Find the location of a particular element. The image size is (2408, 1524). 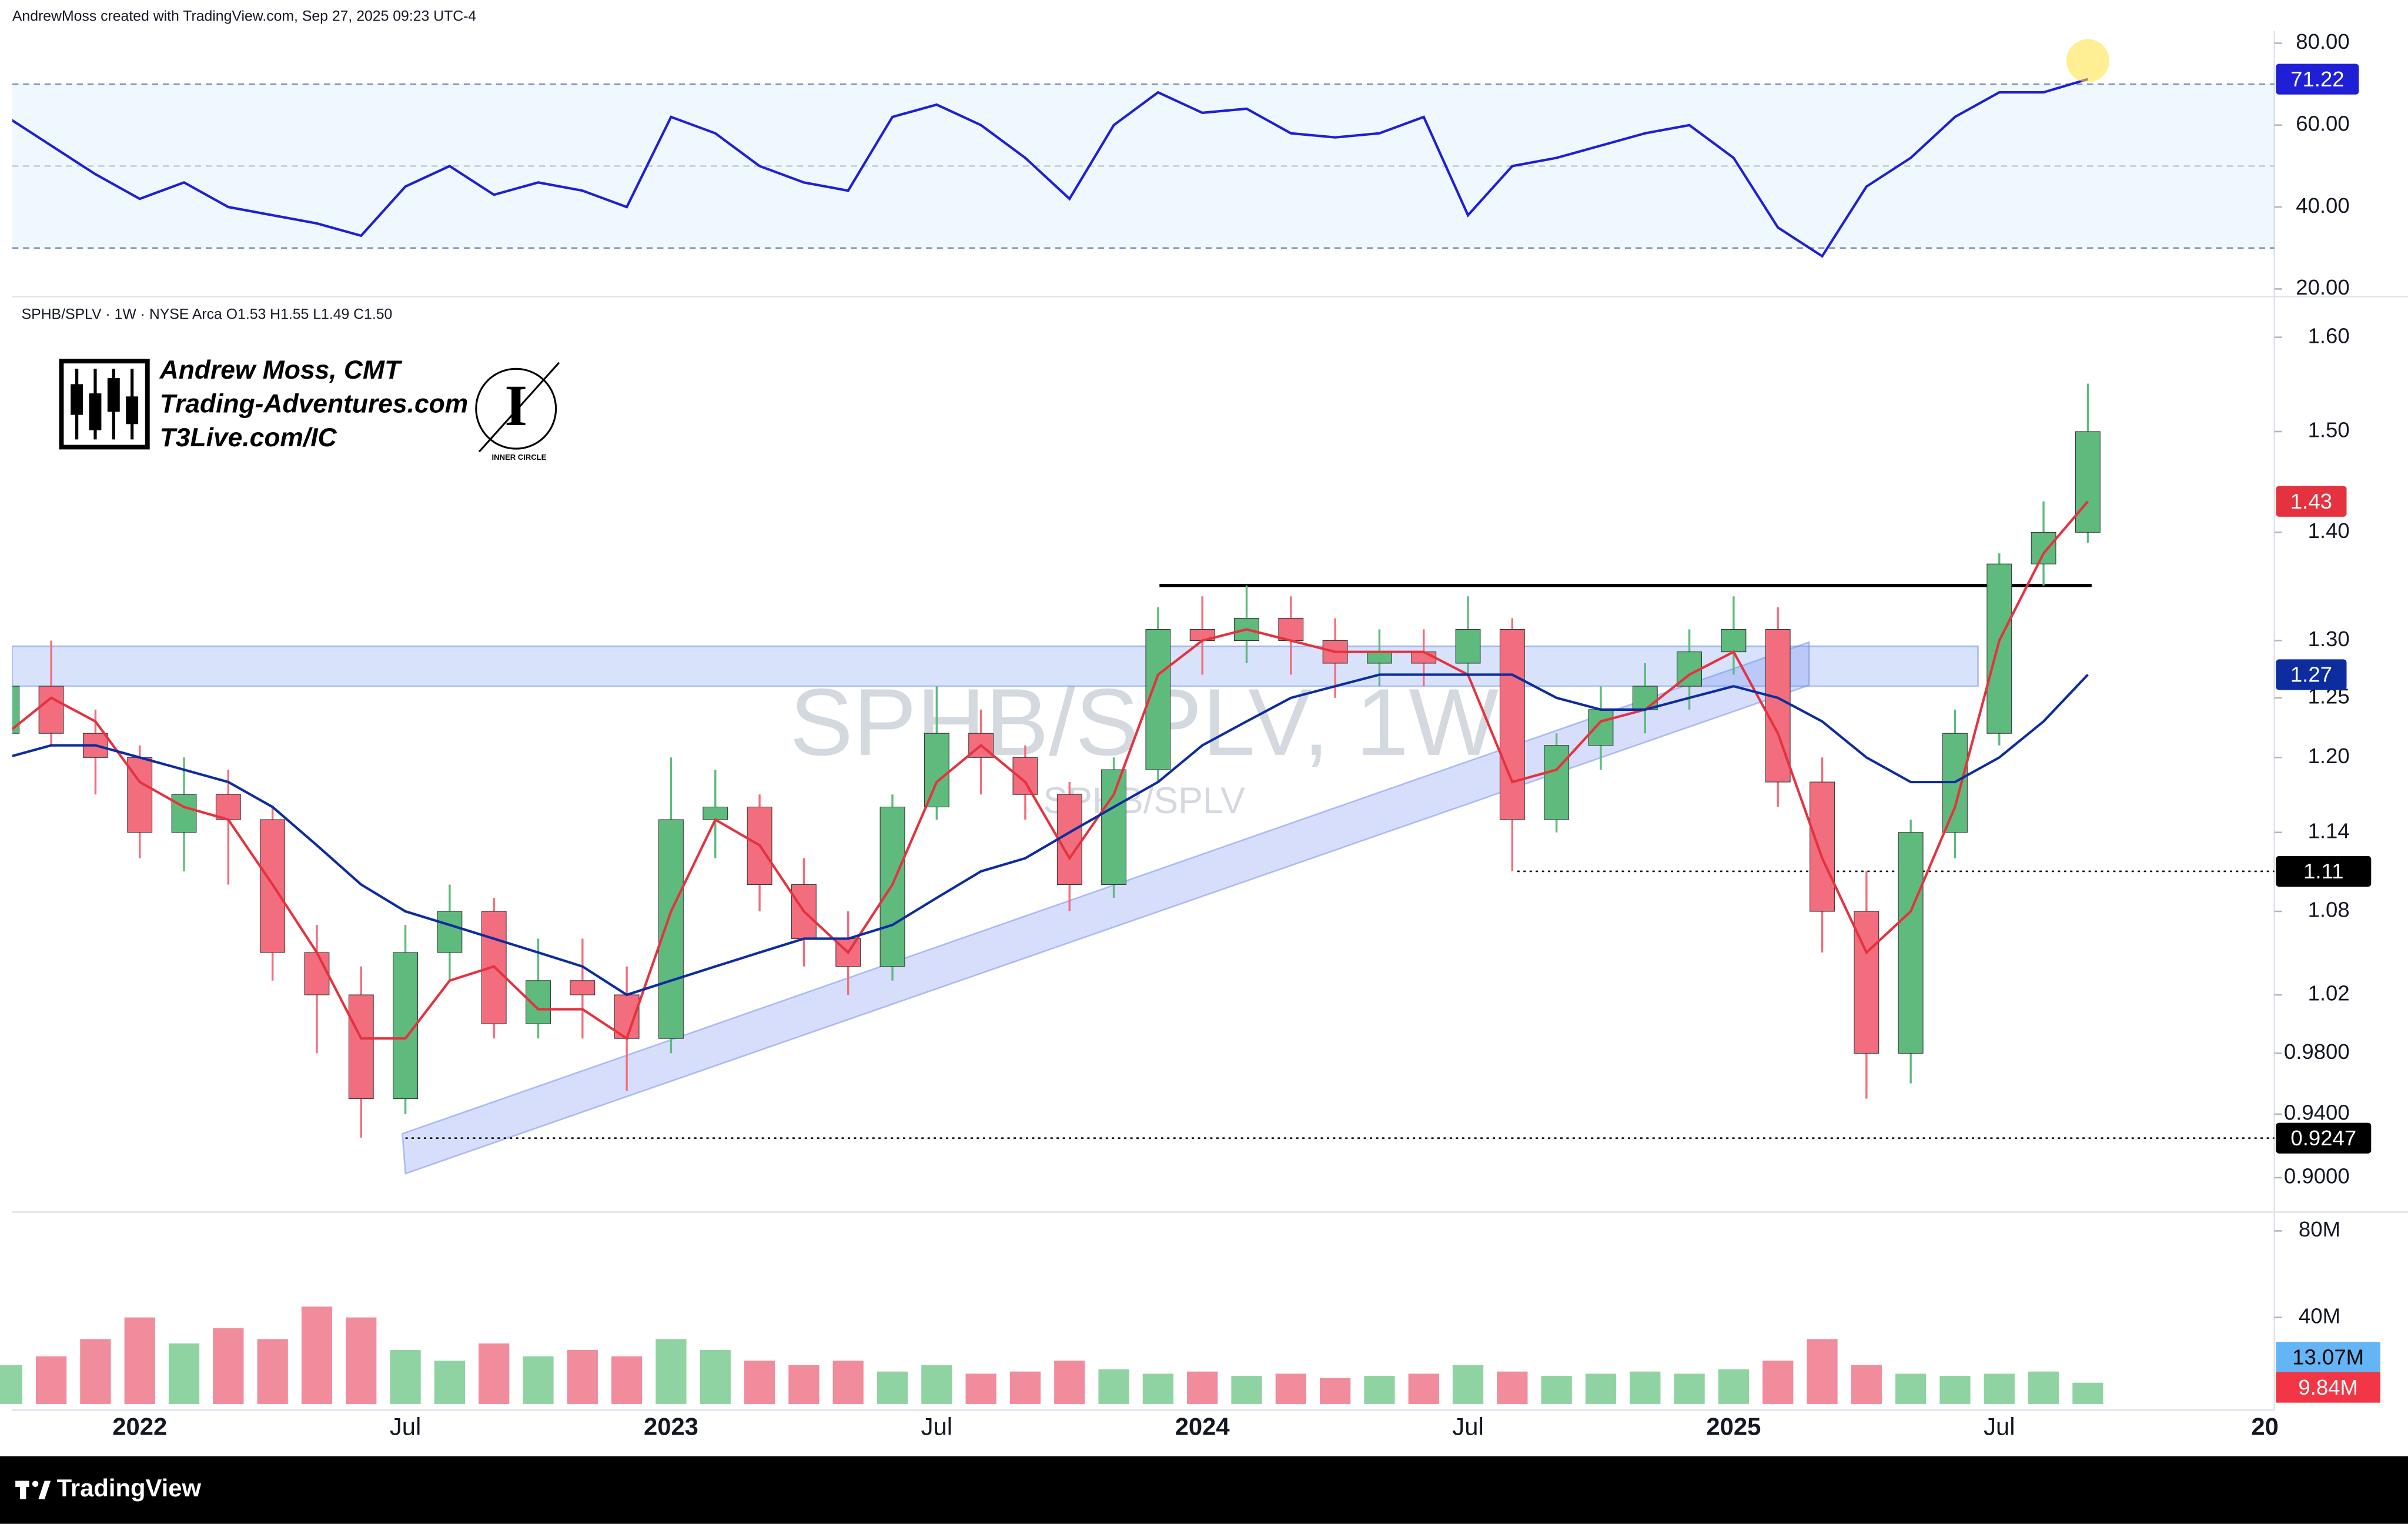

rsi-badge-bg is located at coordinates (2317, 79).